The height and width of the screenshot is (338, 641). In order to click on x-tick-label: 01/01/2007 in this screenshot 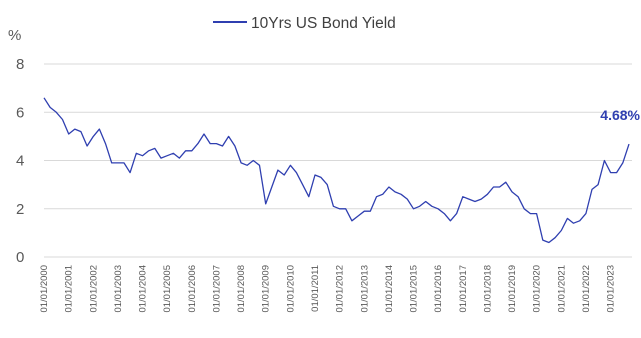, I will do `click(216, 289)`.